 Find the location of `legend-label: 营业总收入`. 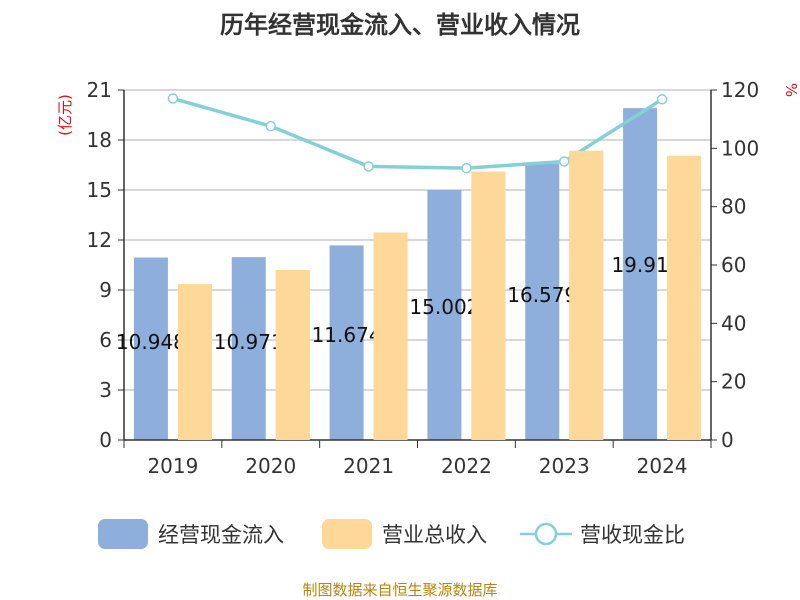

legend-label: 营业总收入 is located at coordinates (434, 535).